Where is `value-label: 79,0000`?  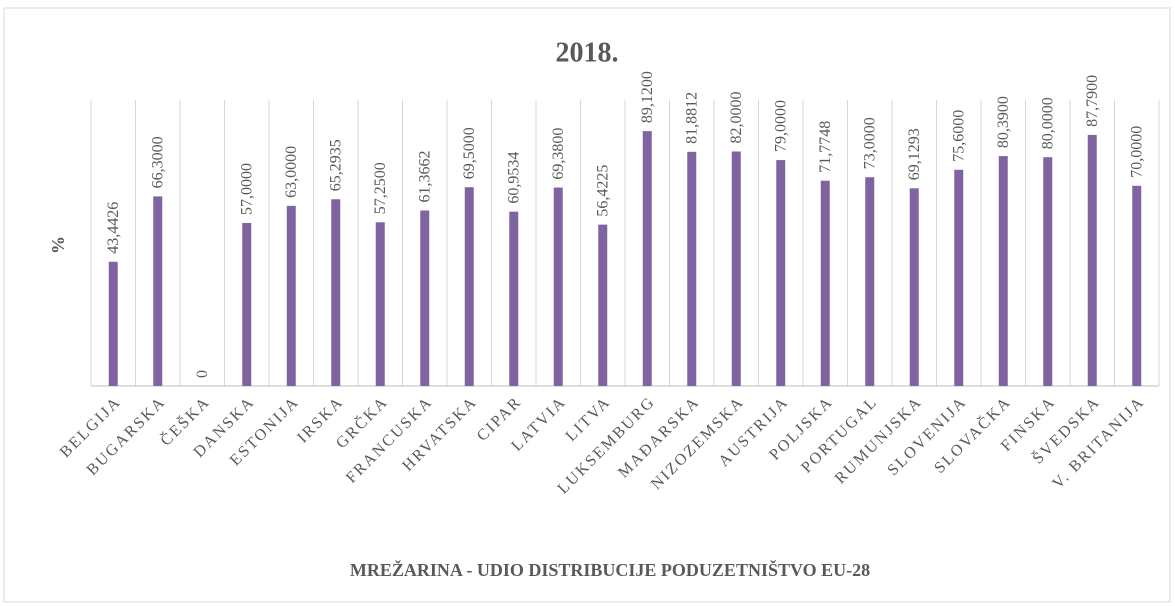
value-label: 79,0000 is located at coordinates (780, 126).